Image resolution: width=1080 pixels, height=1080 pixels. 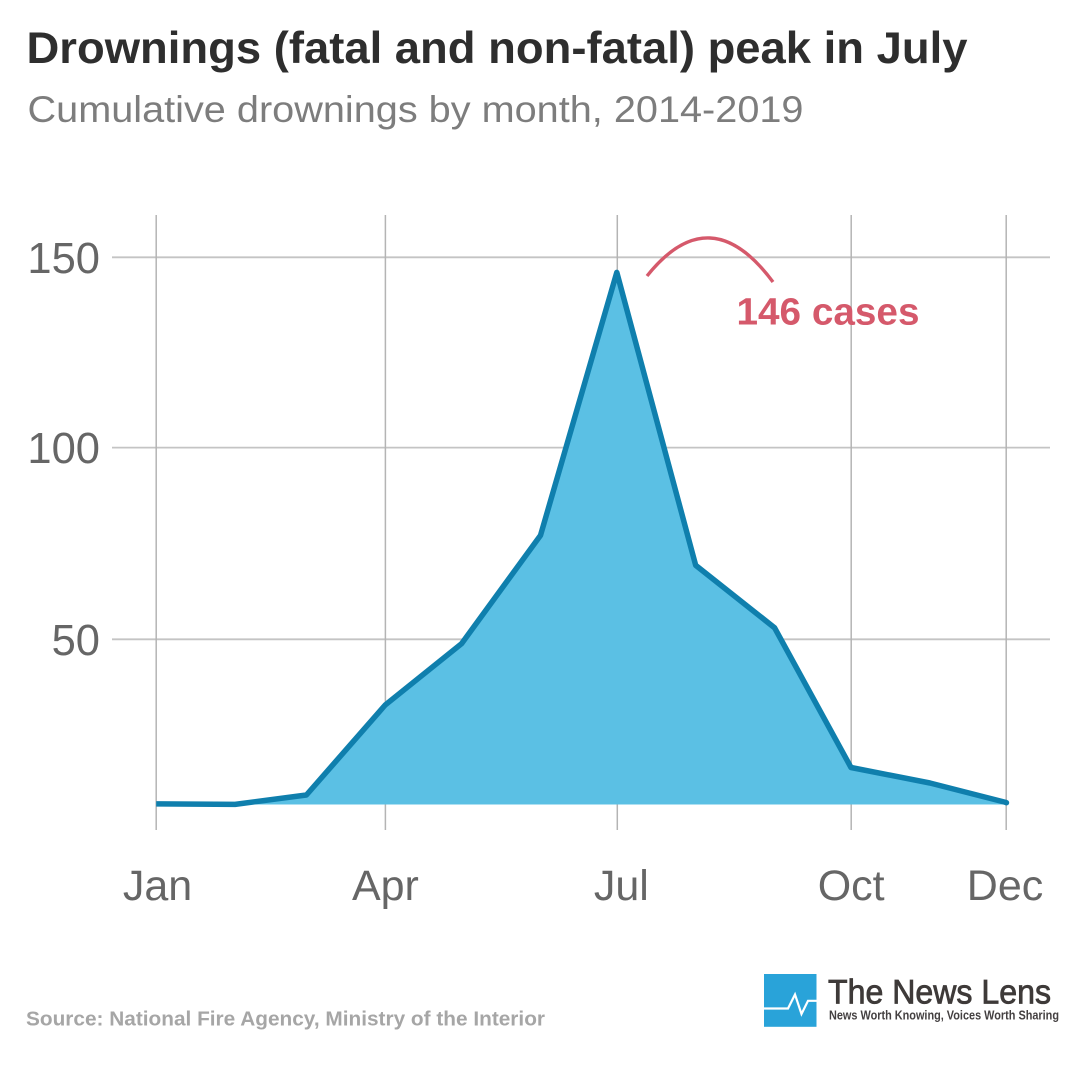 I want to click on svg-text: 100, so click(x=63, y=449).